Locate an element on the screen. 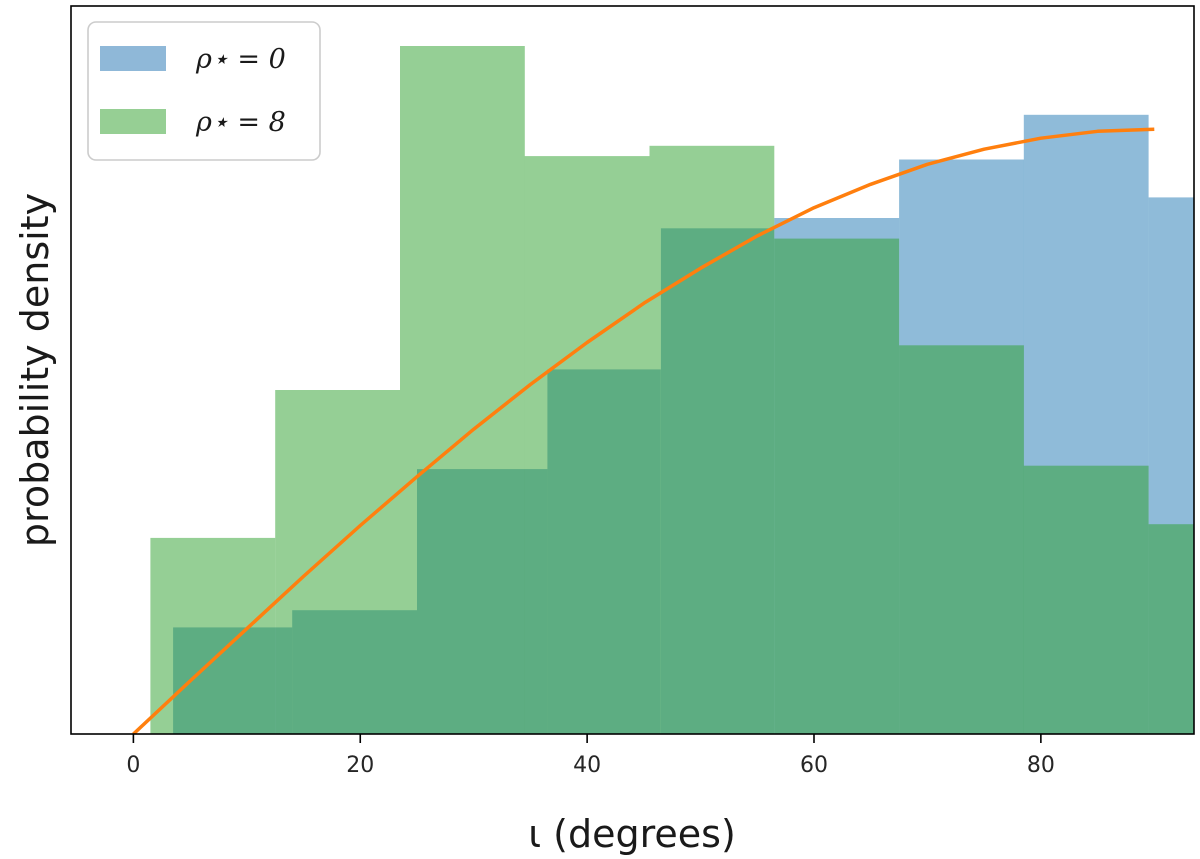  x-axis-ticks: 0 20 40 60 80 is located at coordinates (590, 756).